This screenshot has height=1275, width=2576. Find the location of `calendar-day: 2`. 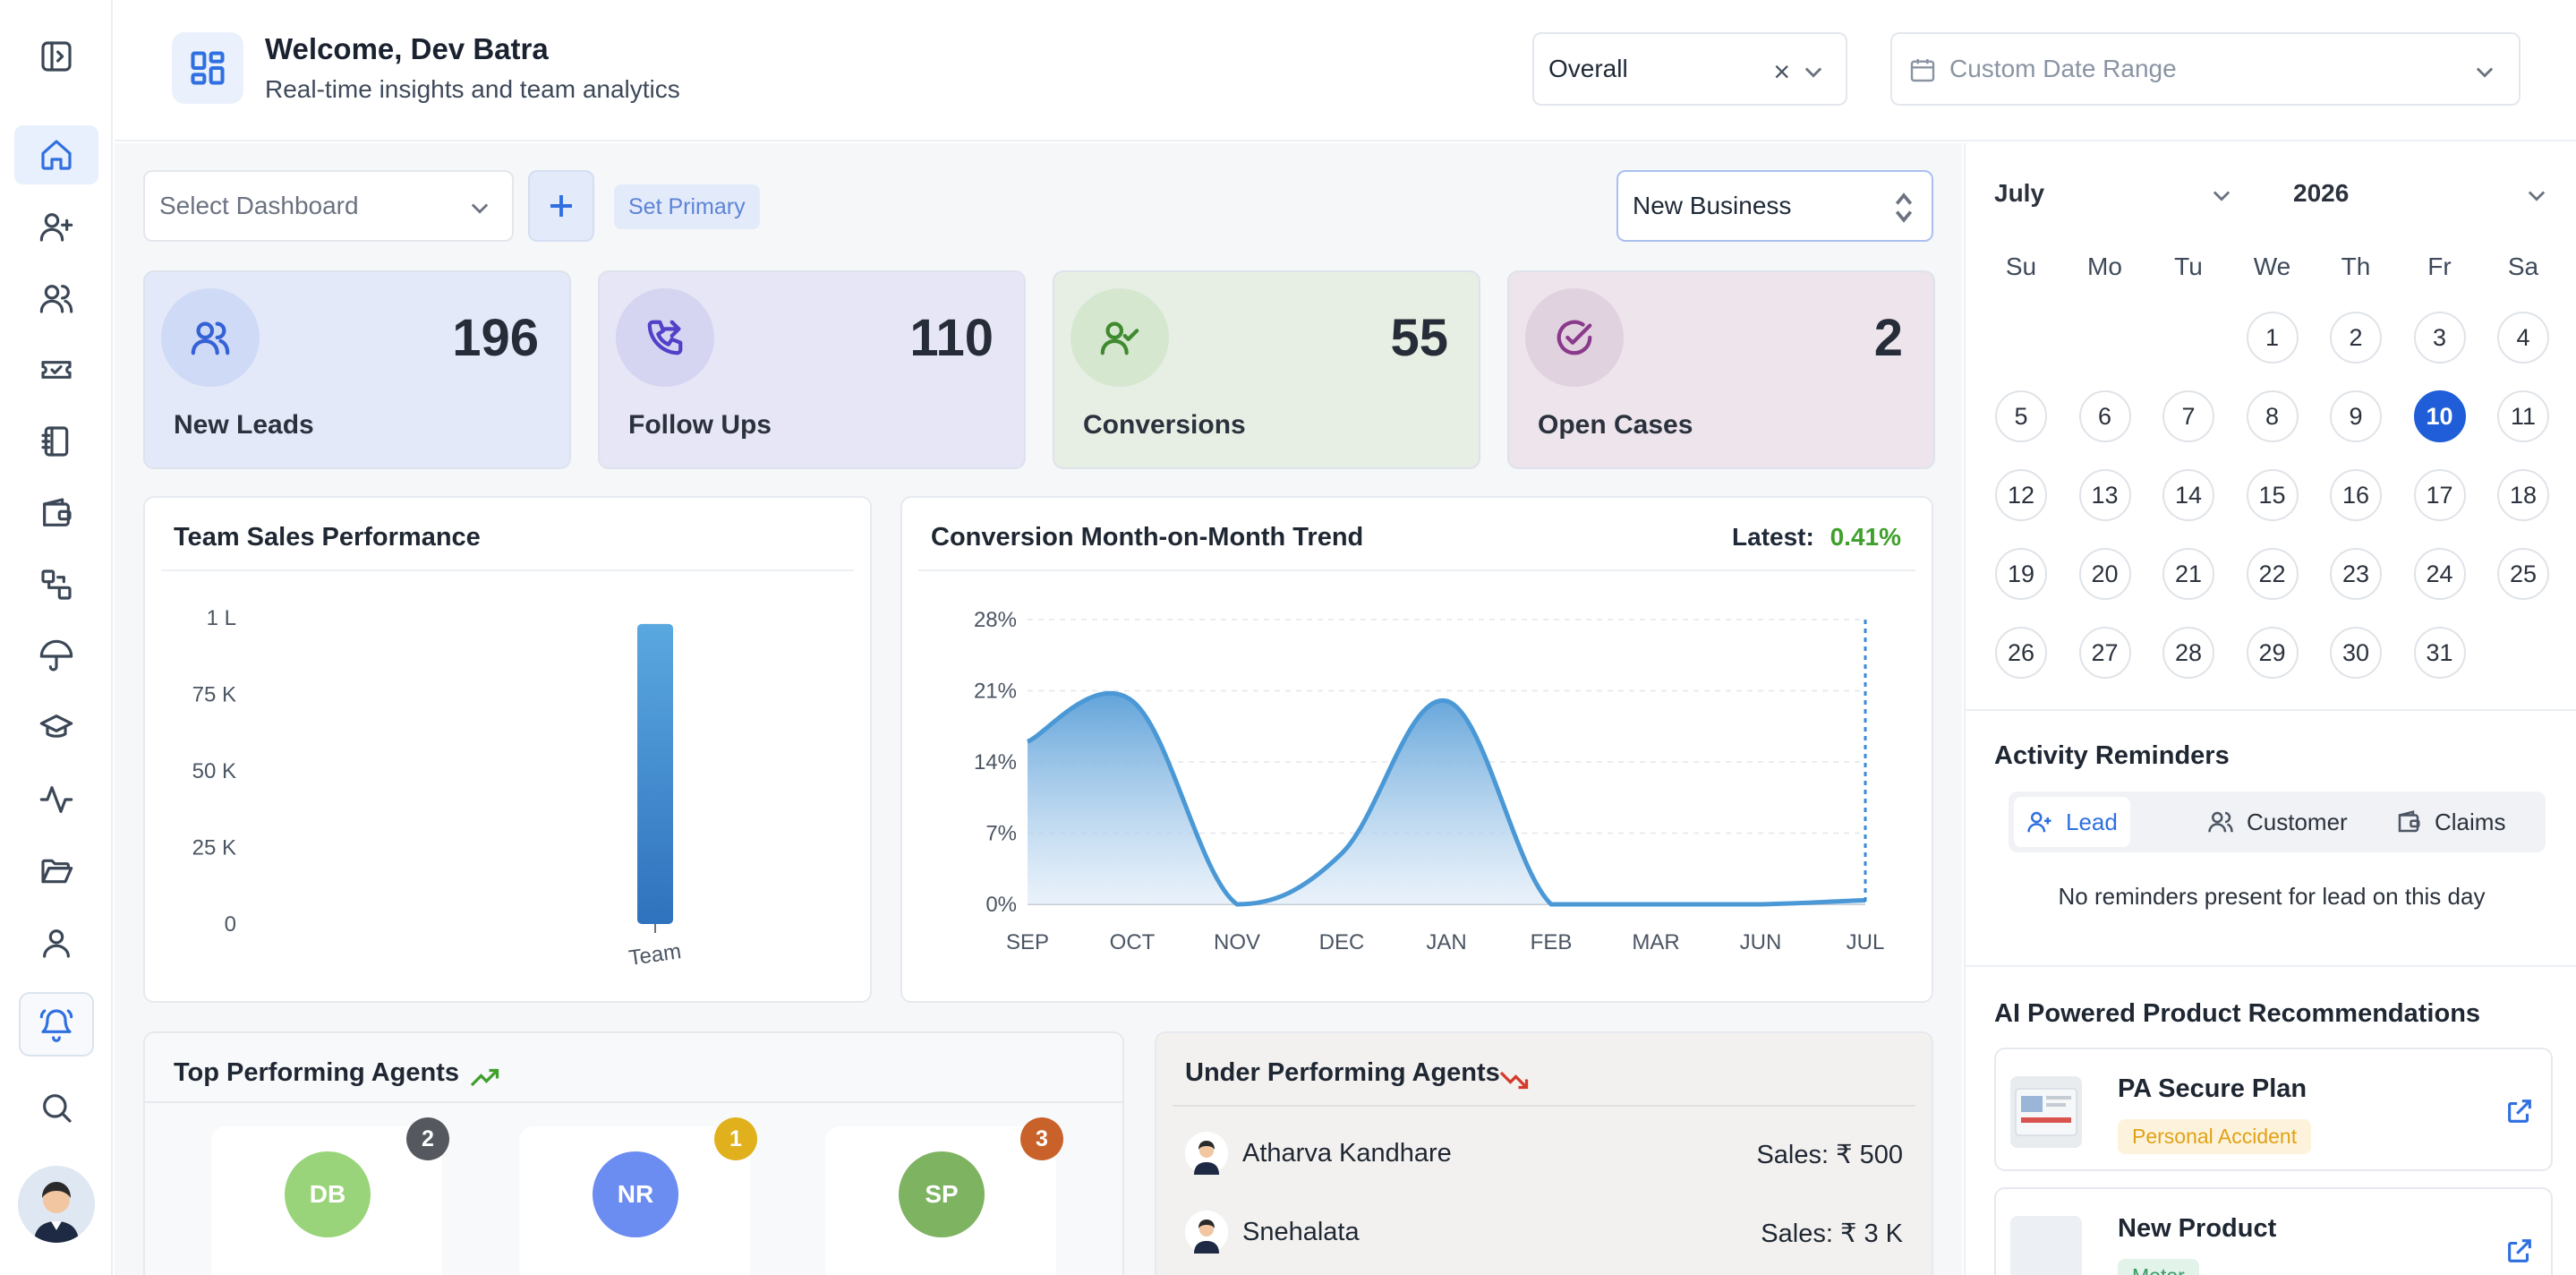

calendar-day: 2 is located at coordinates (2356, 338).